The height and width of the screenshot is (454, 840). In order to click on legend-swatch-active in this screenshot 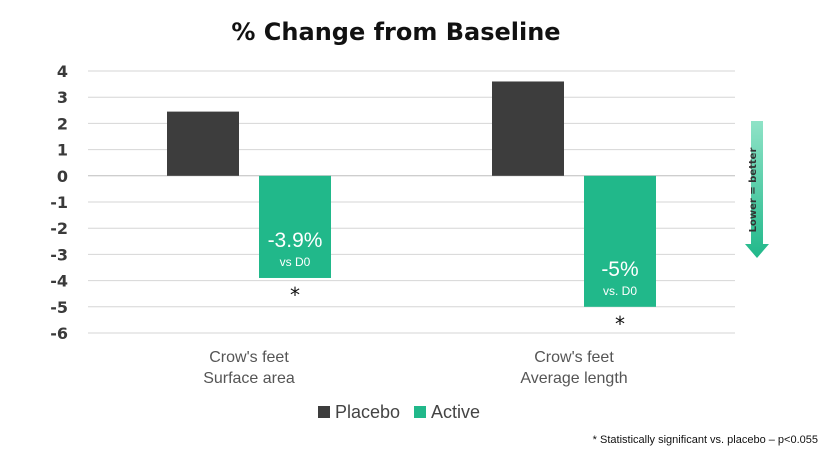, I will do `click(420, 412)`.